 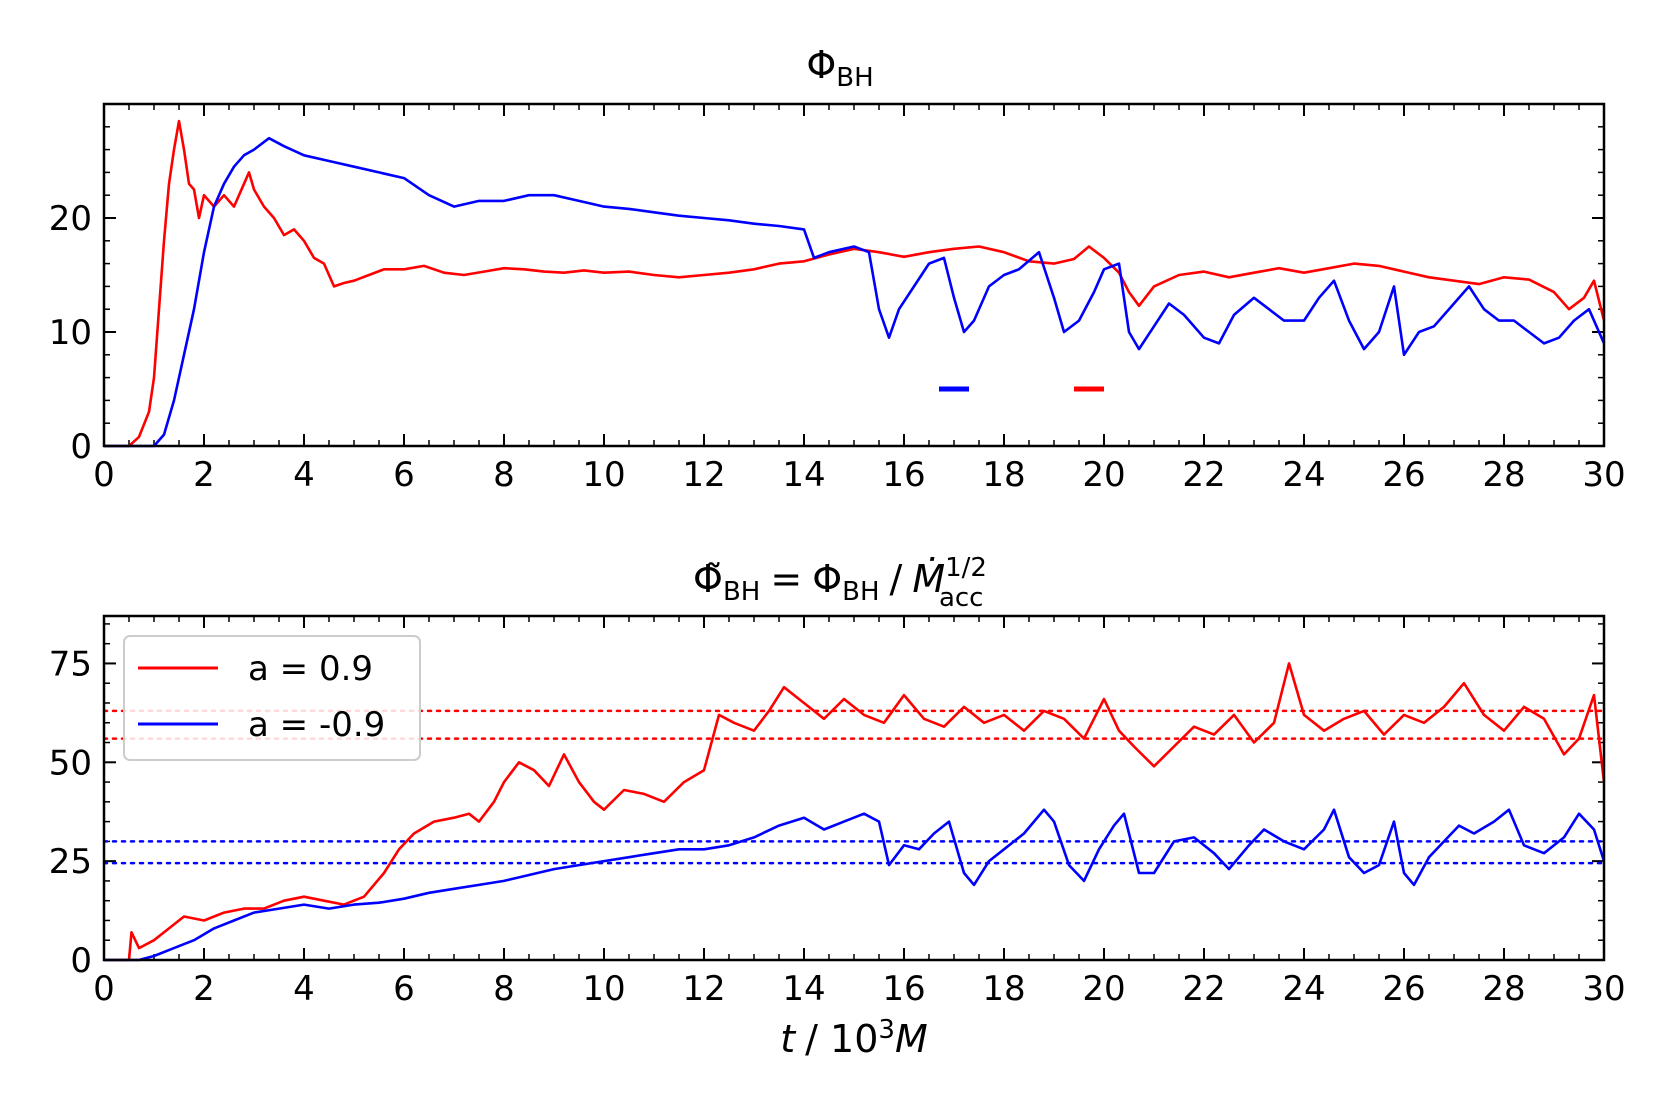 I want to click on x-axis-label: t/ 103M, so click(x=854, y=1038).